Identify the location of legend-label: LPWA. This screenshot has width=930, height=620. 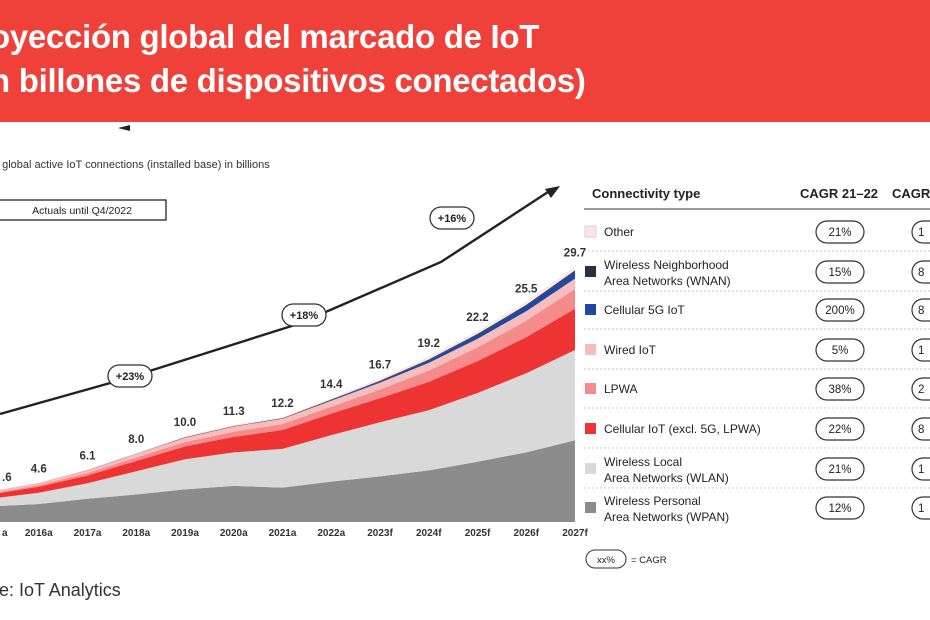
(621, 389).